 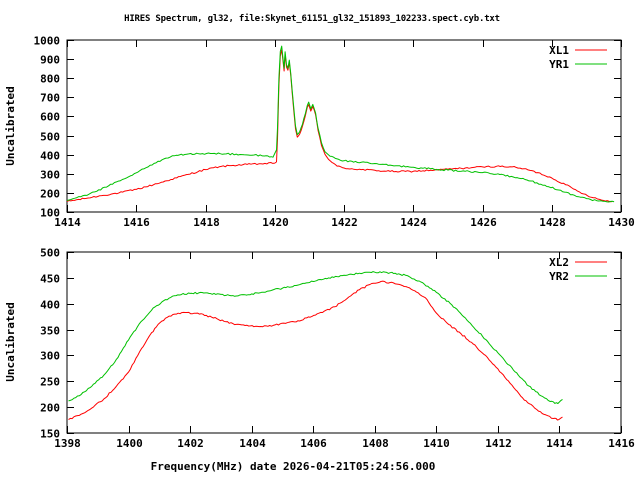 I want to click on y-tick-label: 600, so click(x=50, y=117).